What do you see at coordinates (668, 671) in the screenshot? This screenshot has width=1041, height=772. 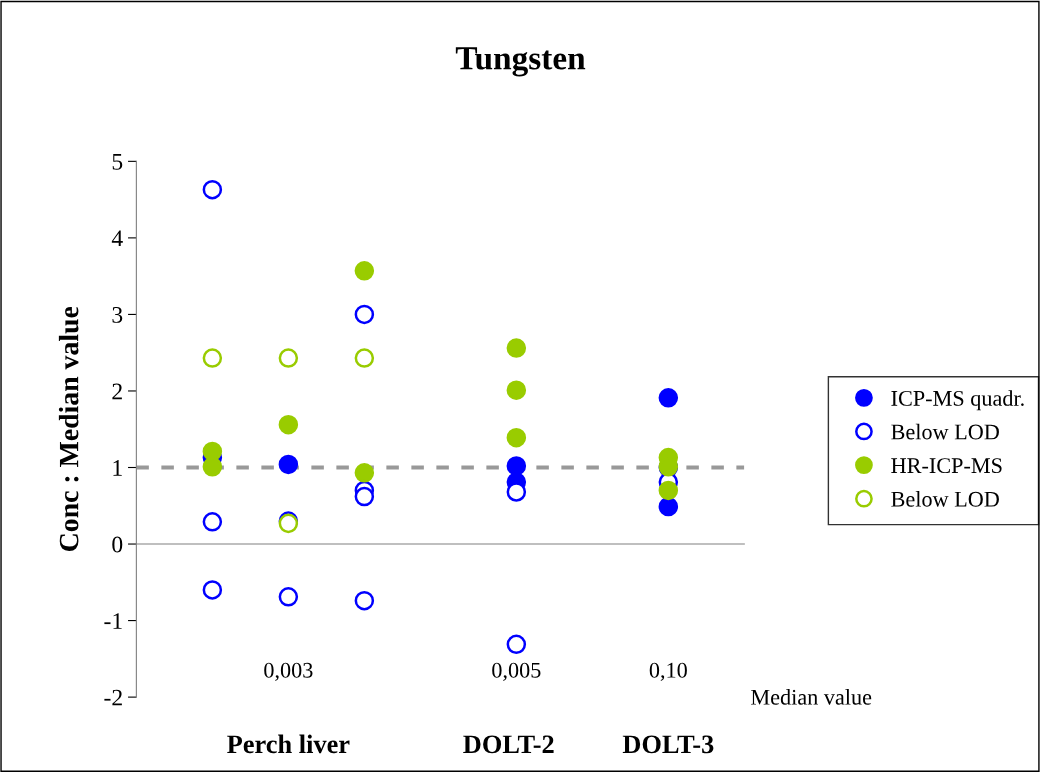 I see `x-tick-label: 0,10` at bounding box center [668, 671].